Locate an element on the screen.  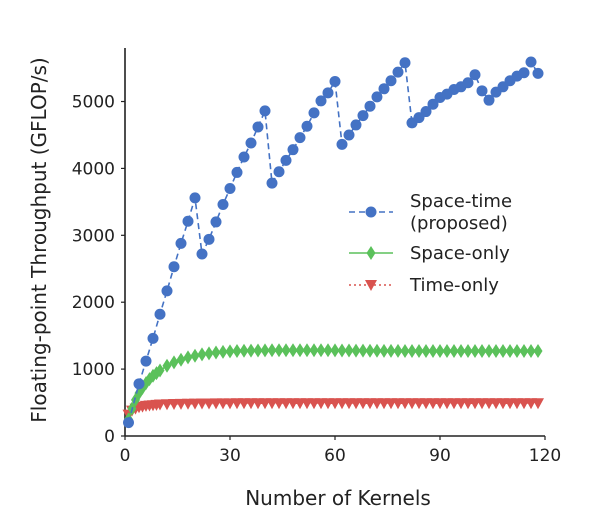
time-only-series is located at coordinates (333, 409).